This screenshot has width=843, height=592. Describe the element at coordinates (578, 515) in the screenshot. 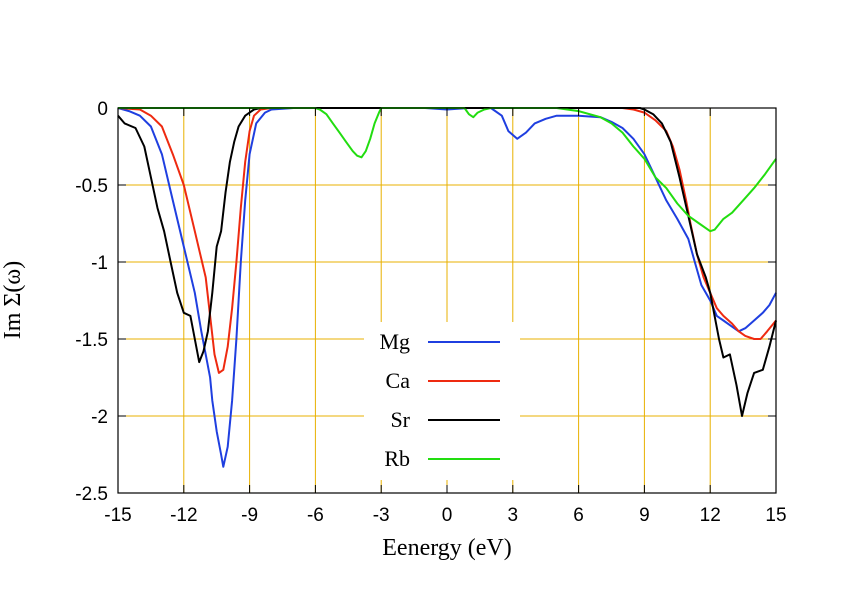

I see `x-tick-label-7: 6` at that location.